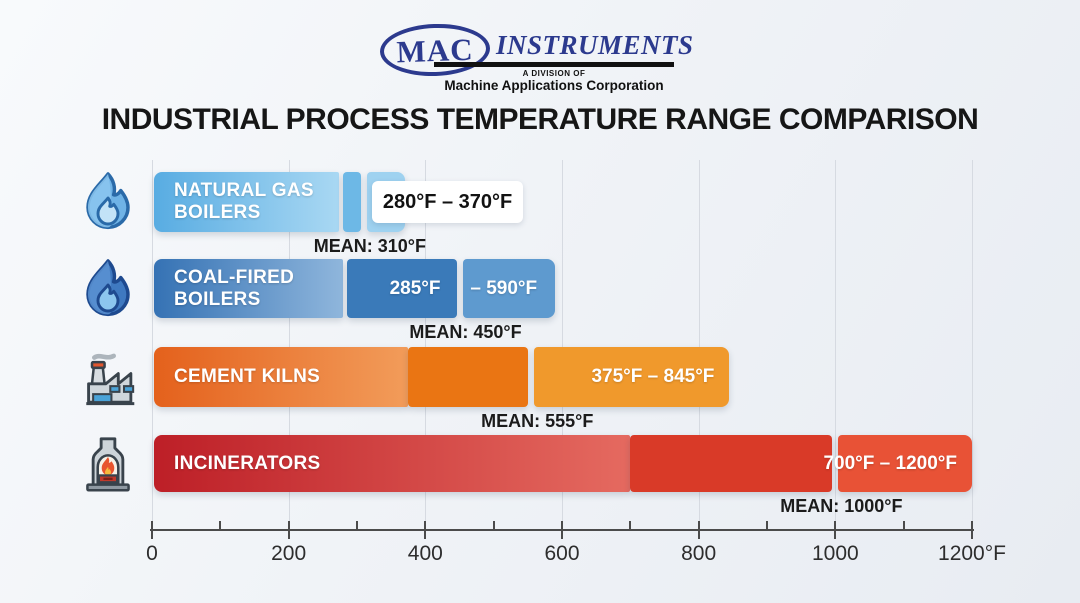 This screenshot has width=1080, height=603. What do you see at coordinates (289, 553) in the screenshot?
I see `axis-tick-label: 200` at bounding box center [289, 553].